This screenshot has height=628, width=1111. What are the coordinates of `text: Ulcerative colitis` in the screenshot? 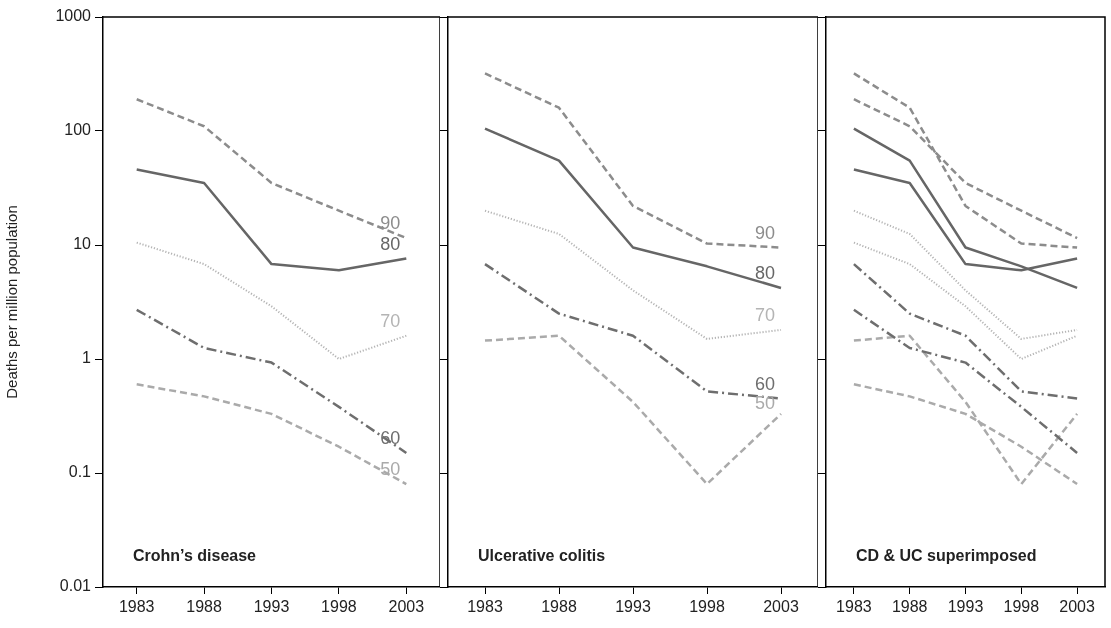 It's located at (542, 556).